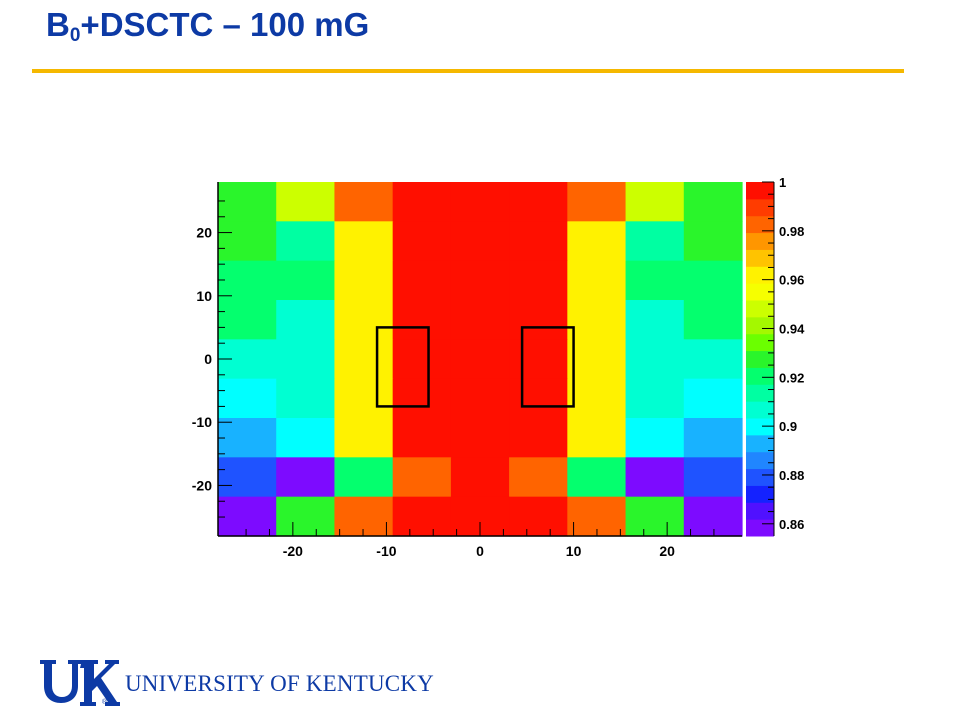 This screenshot has height=720, width=960. Describe the element at coordinates (225, 24) in the screenshot. I see `title-rest: +DSCTC – 100 mG` at that location.